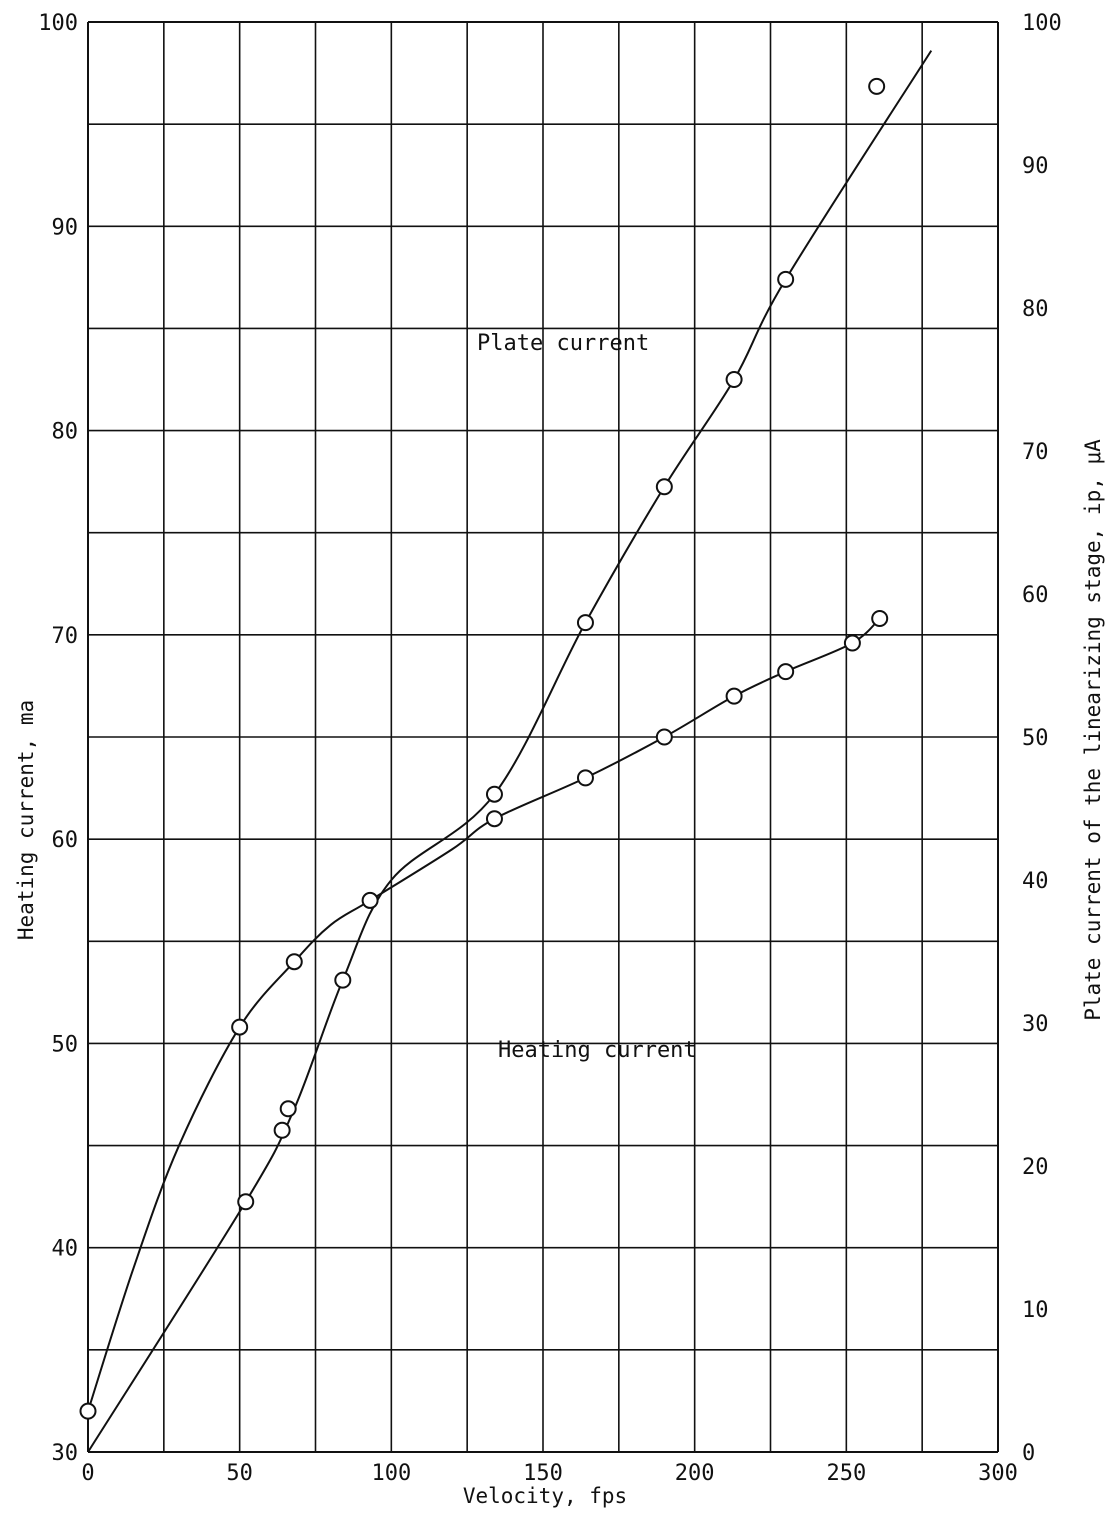  Describe the element at coordinates (65, 227) in the screenshot. I see `y-left-tick-label: 90` at that location.